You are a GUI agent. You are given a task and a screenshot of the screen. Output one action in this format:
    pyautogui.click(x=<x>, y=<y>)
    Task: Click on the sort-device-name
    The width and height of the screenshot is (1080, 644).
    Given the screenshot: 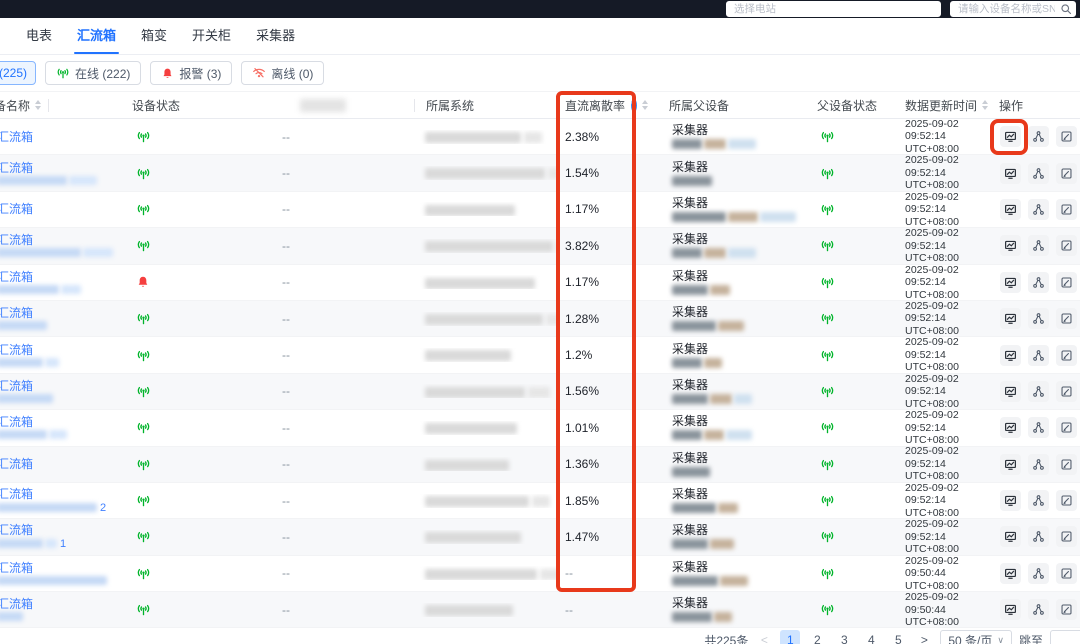 What is the action you would take?
    pyautogui.click(x=38, y=105)
    